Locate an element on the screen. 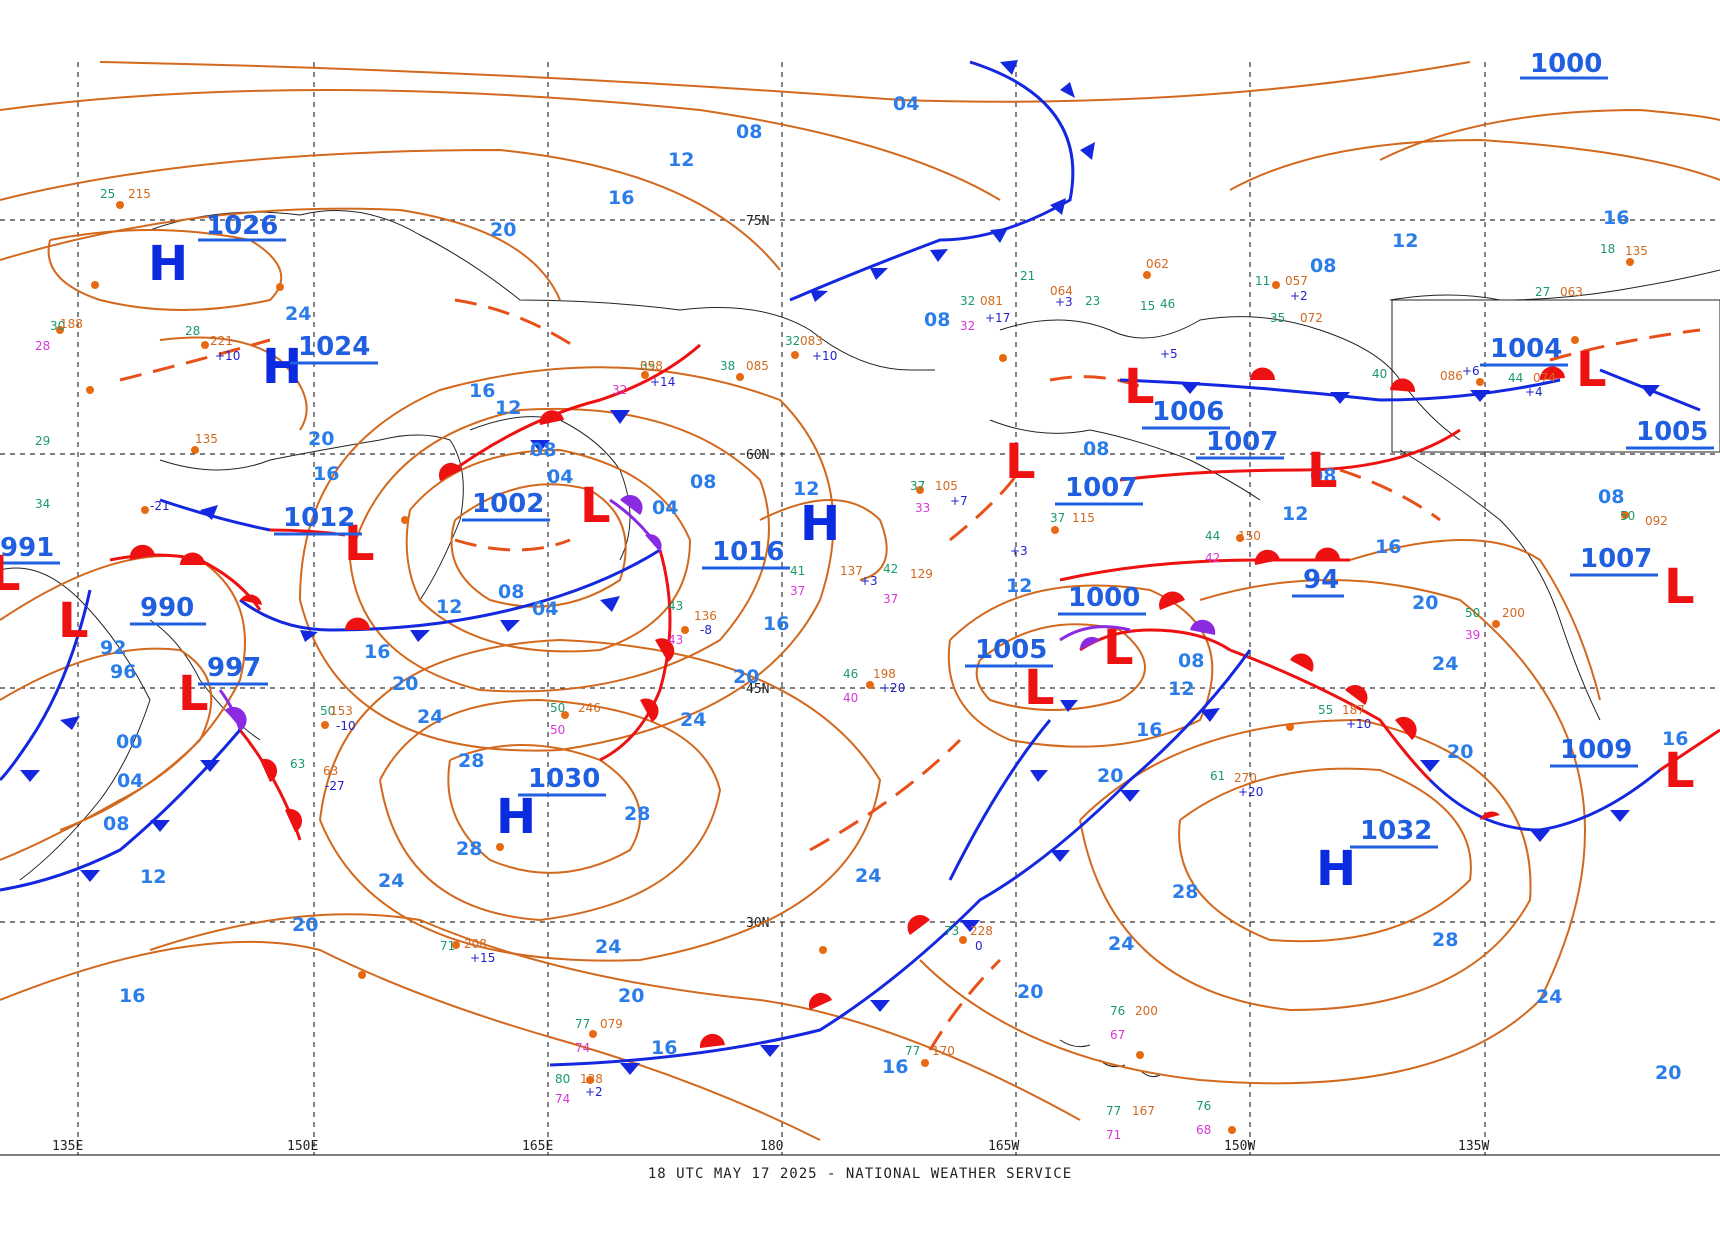 The height and width of the screenshot is (1260, 1720). svg-text: 997 is located at coordinates (234, 668).